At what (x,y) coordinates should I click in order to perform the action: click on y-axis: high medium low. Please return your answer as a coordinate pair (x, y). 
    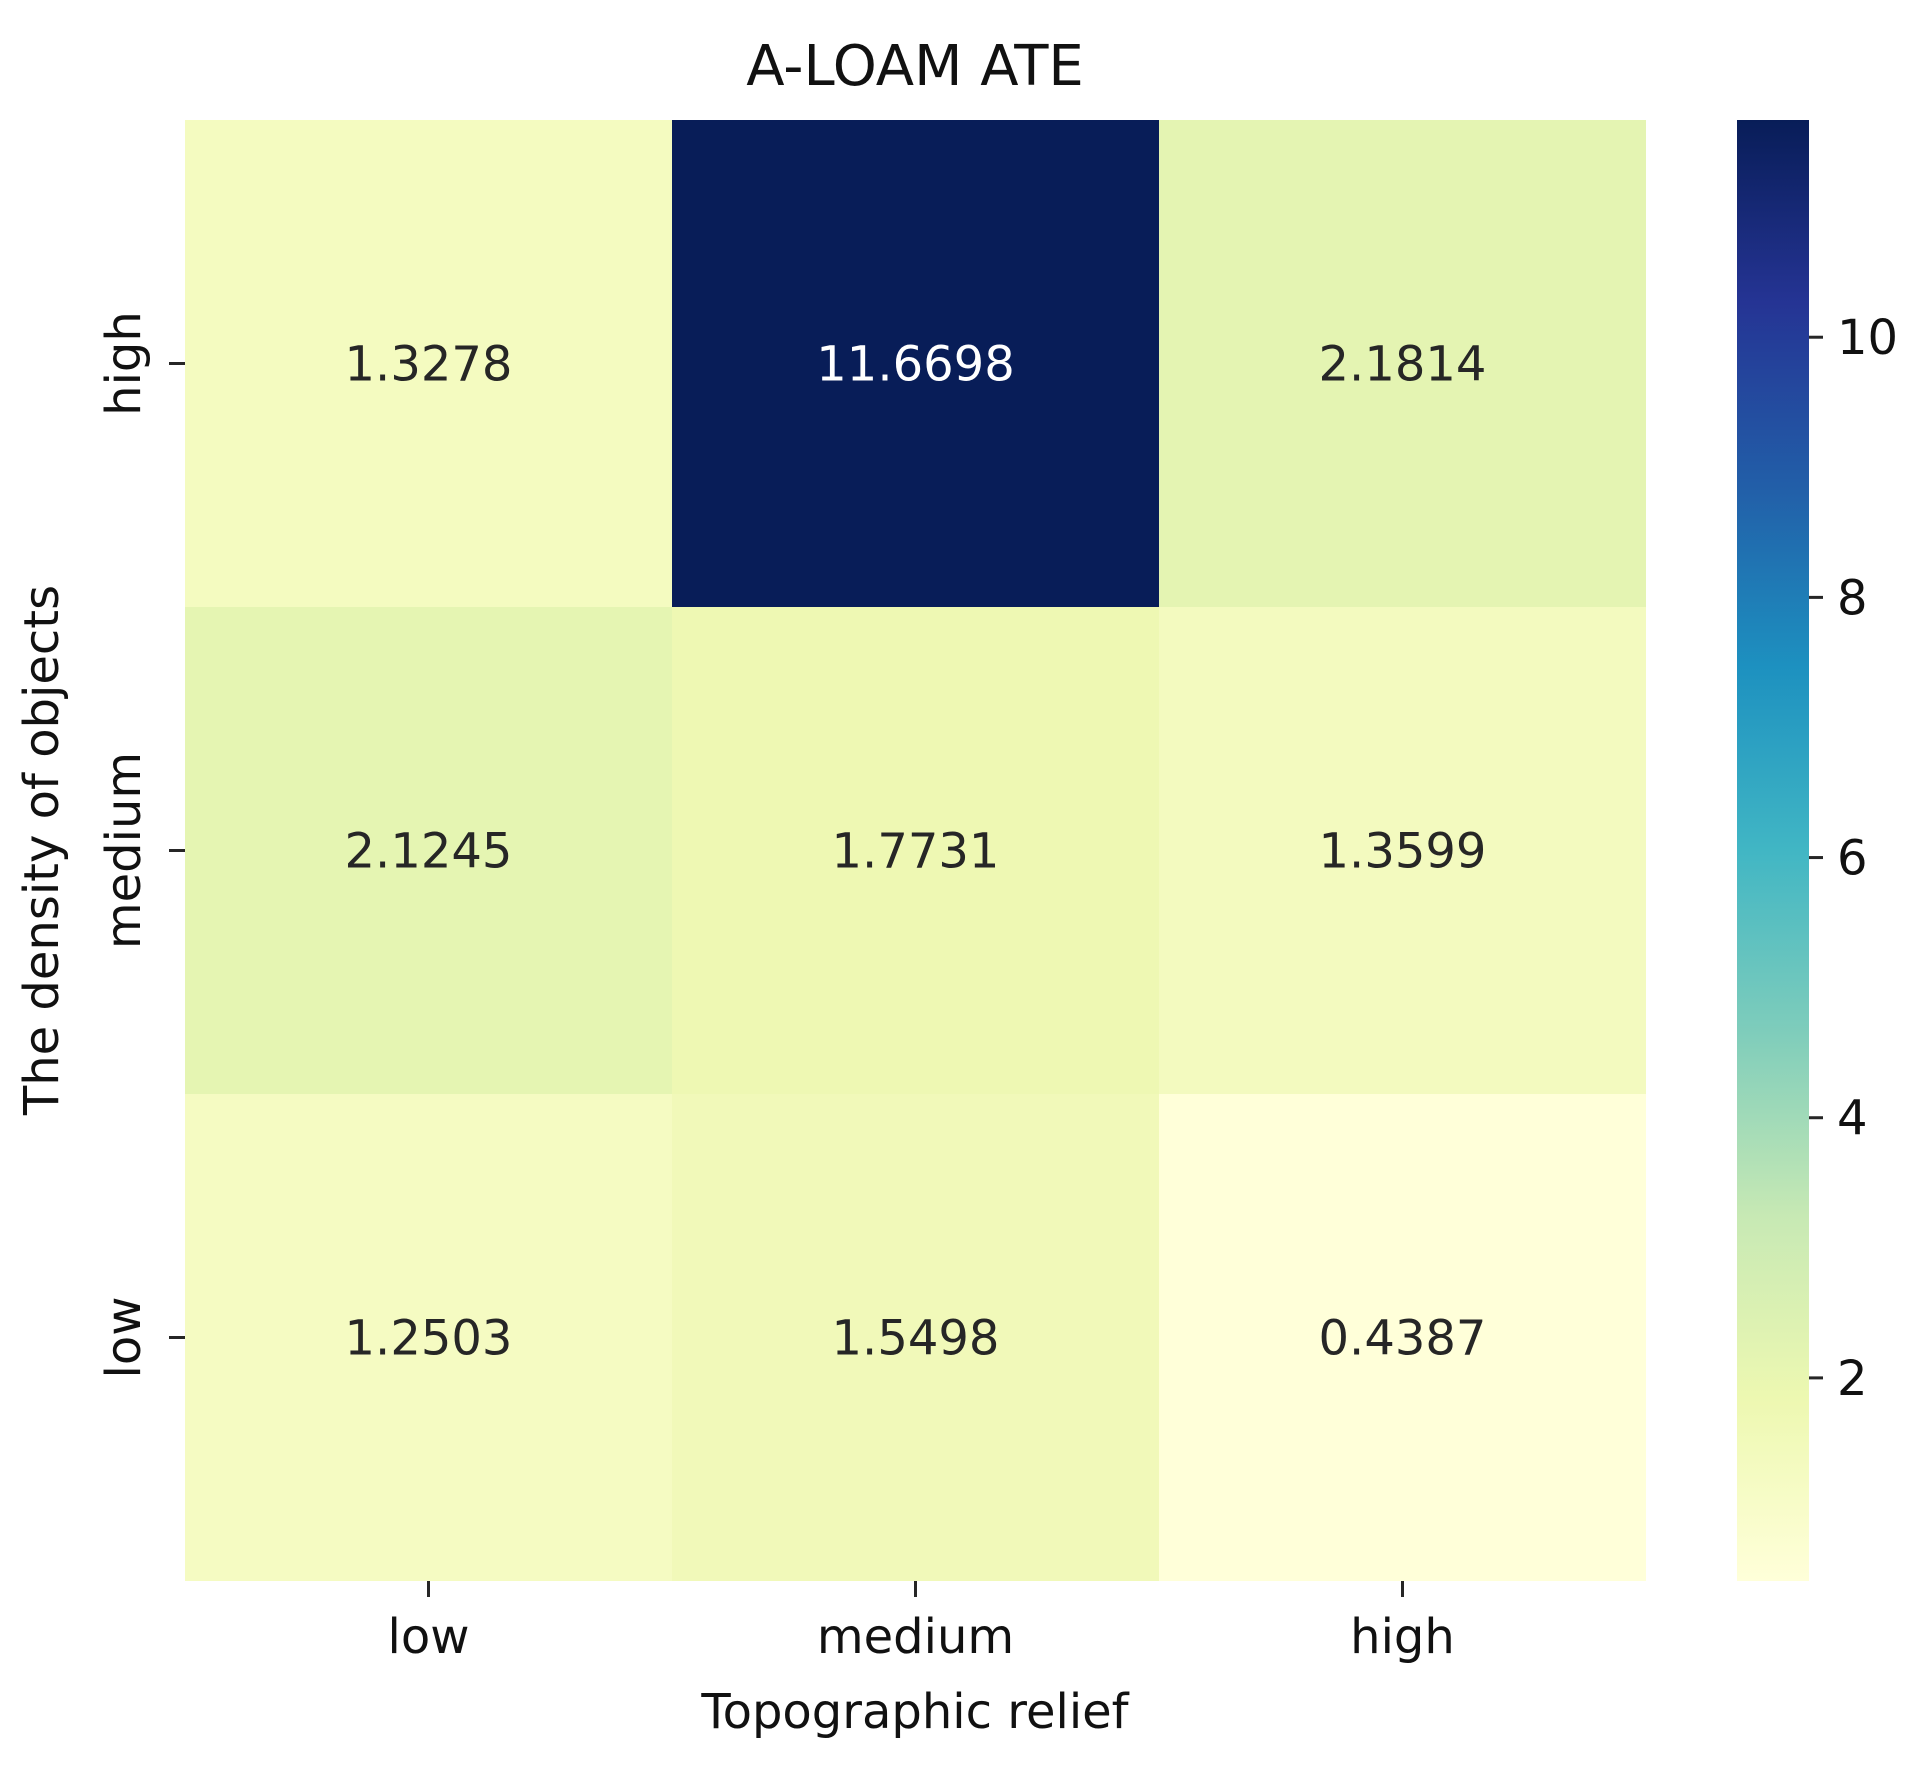
    Looking at the image, I should click on (140, 844).